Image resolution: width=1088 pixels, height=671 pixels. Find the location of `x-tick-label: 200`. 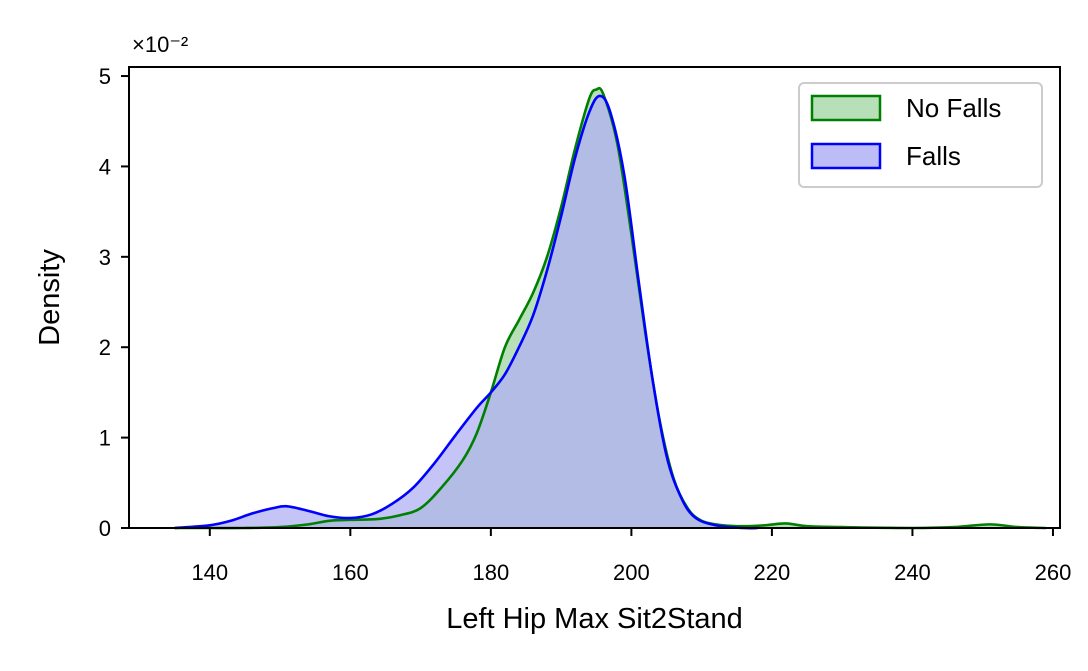

x-tick-label: 200 is located at coordinates (631, 572).